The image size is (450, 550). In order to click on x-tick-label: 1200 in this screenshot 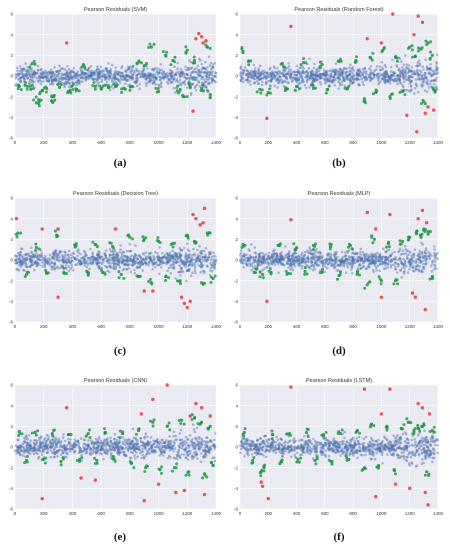, I will do `click(410, 142)`.